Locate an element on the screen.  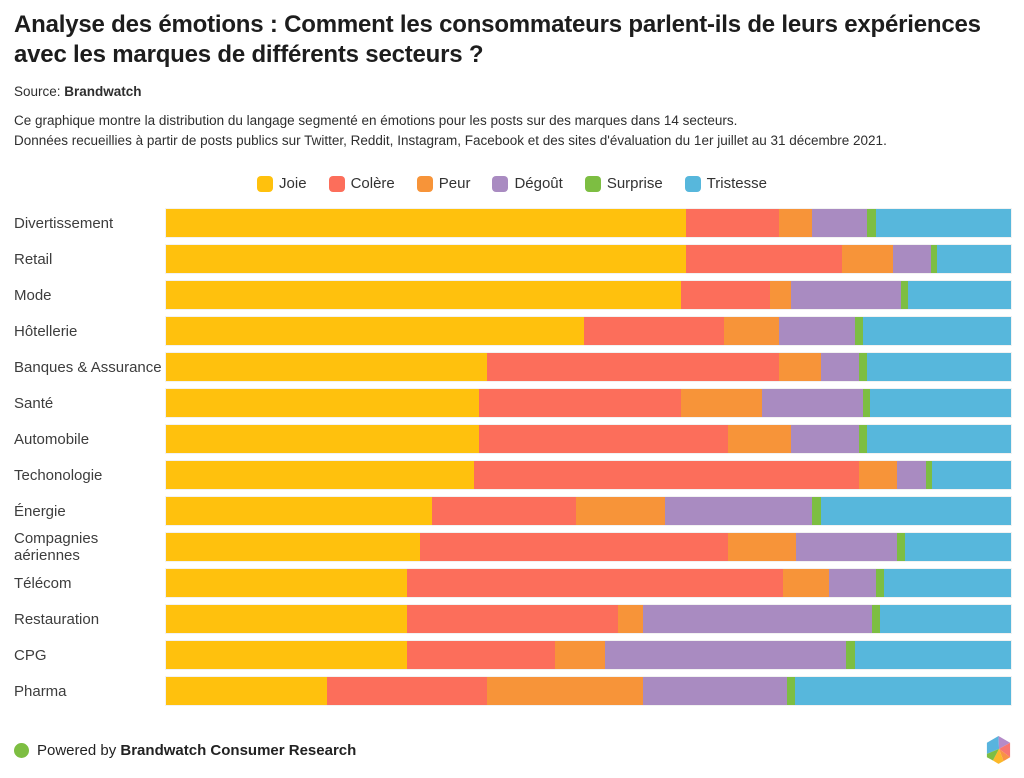
chart-row: Santé is located at coordinates (512, 403).